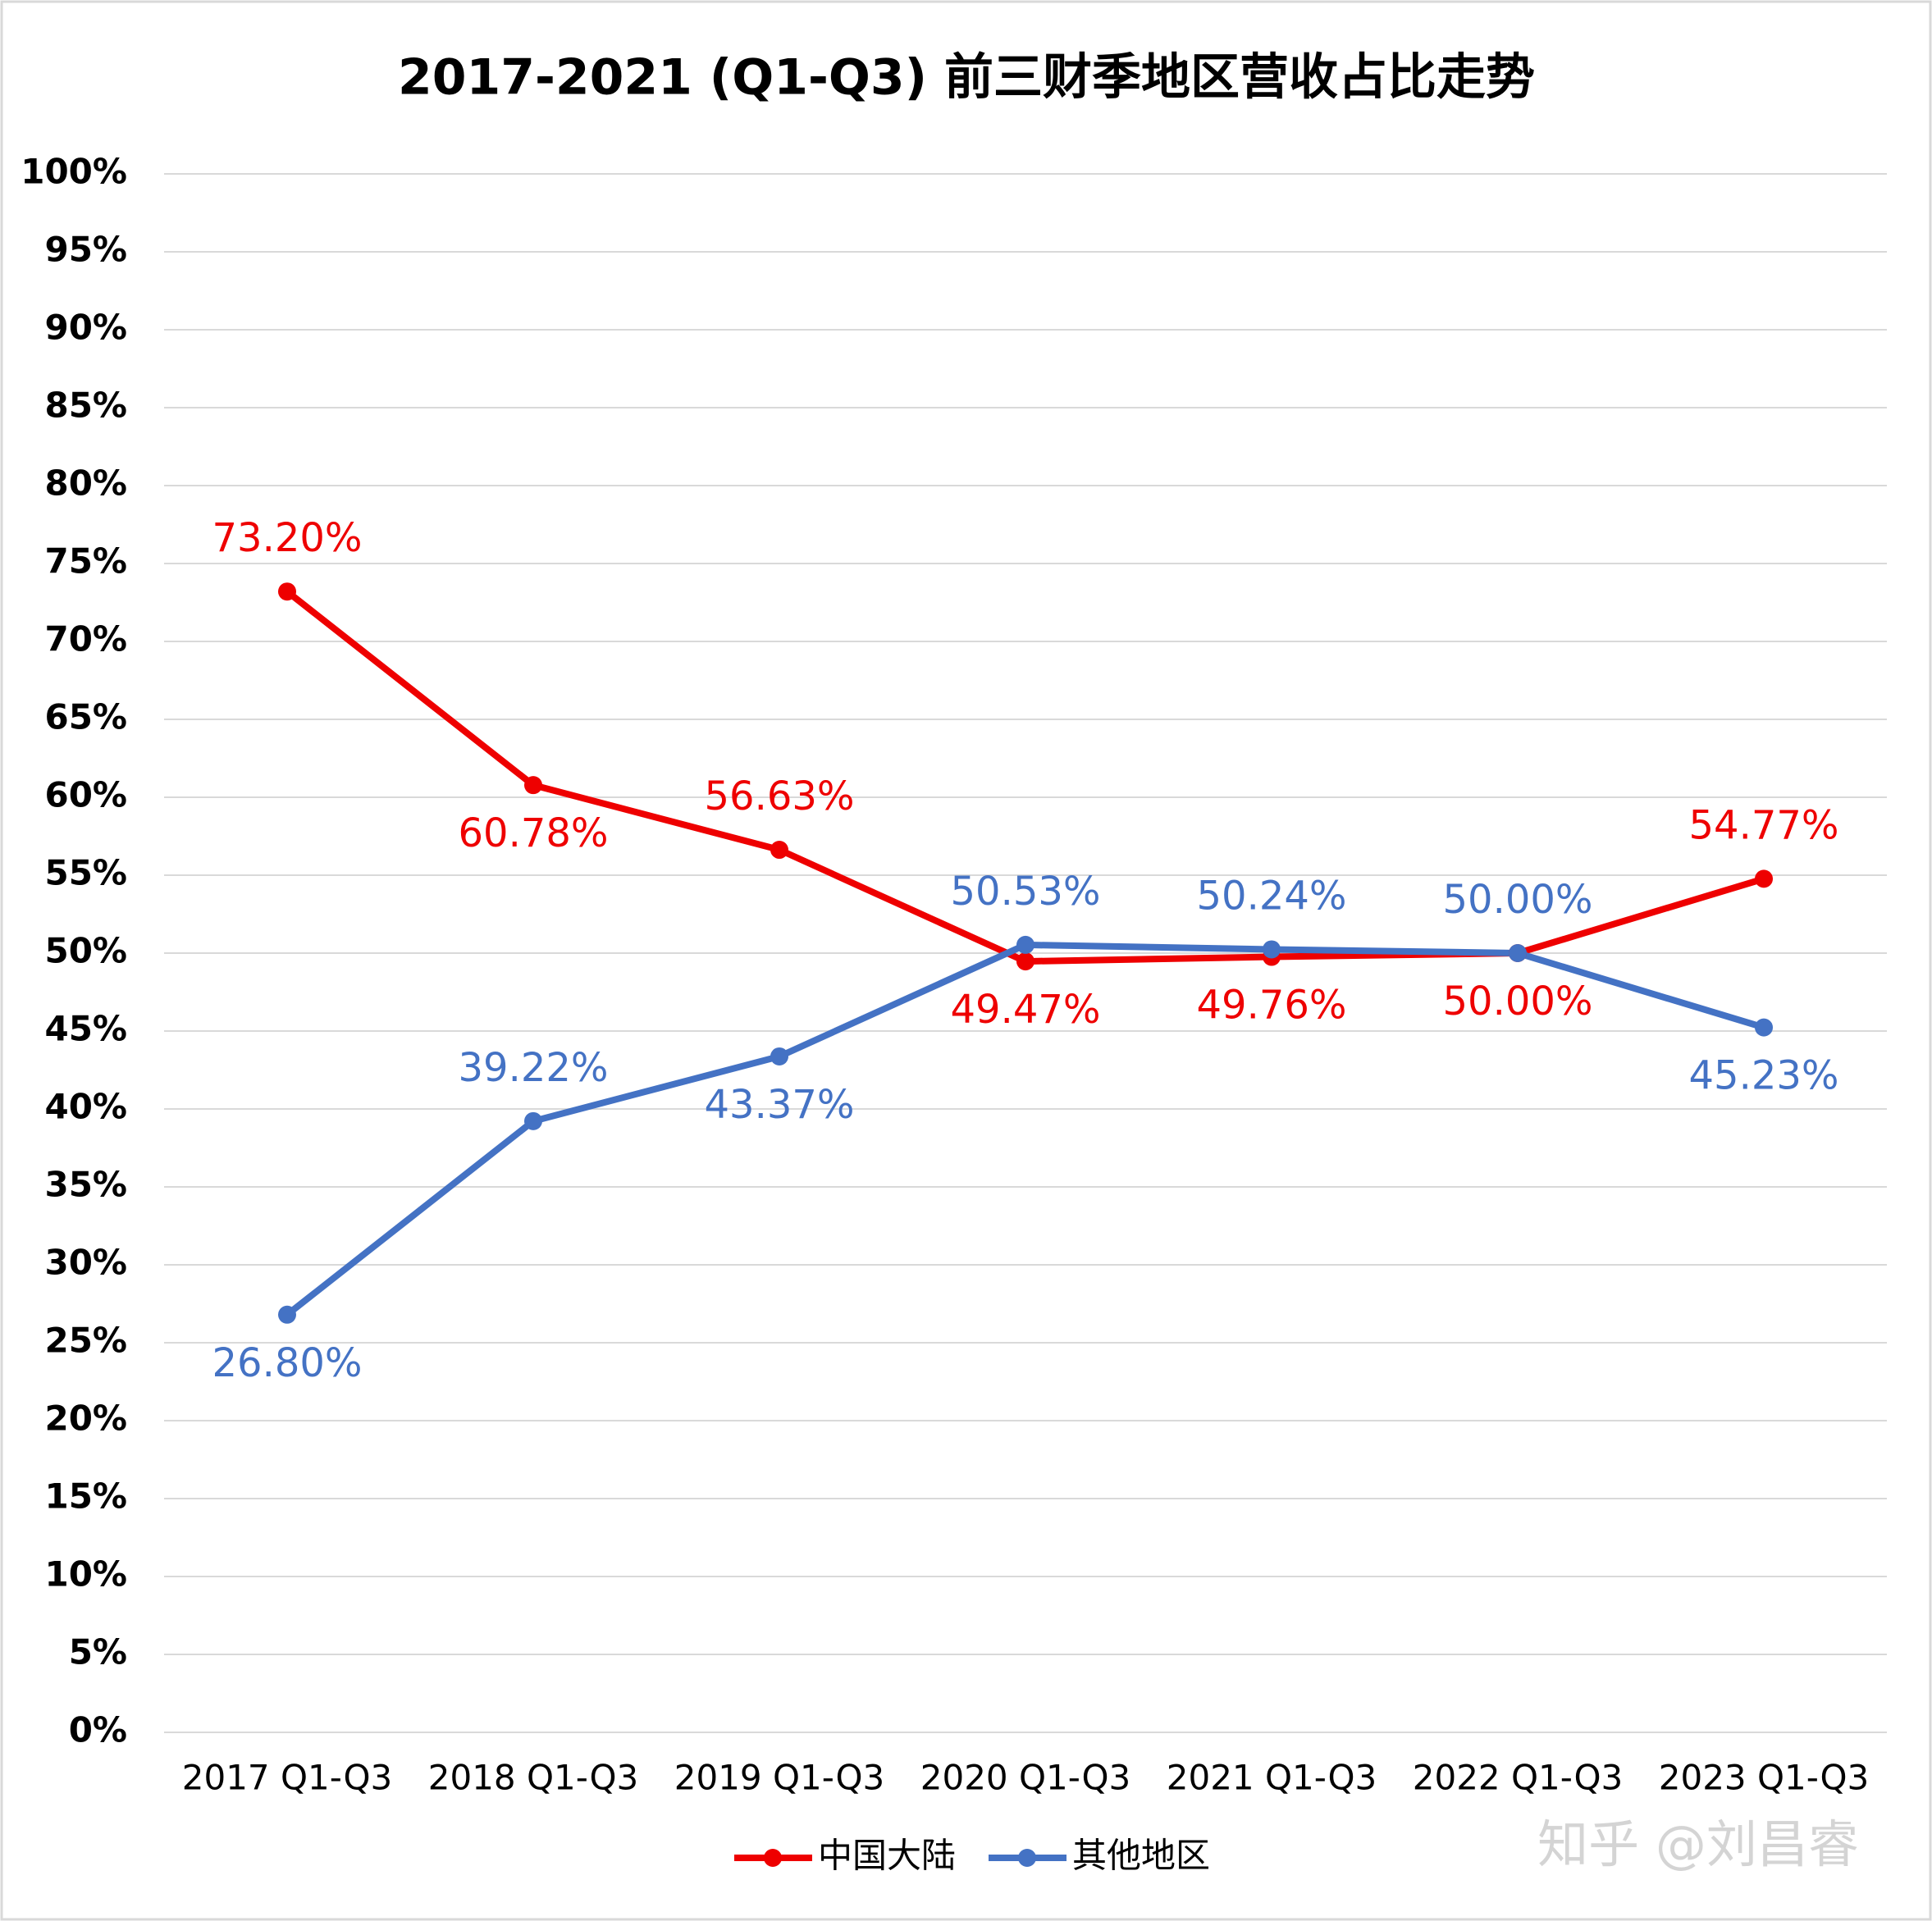 The image size is (1932, 1921). I want to click on legend-label: 中国大陆, so click(887, 1856).